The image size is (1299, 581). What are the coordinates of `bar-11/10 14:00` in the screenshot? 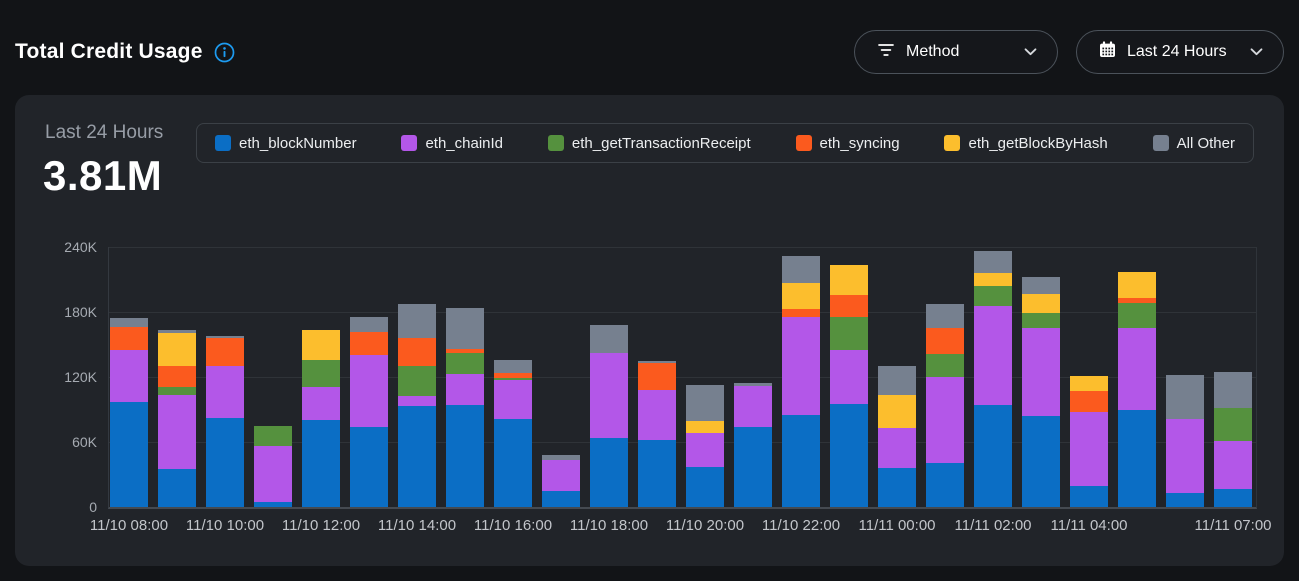 It's located at (417, 405).